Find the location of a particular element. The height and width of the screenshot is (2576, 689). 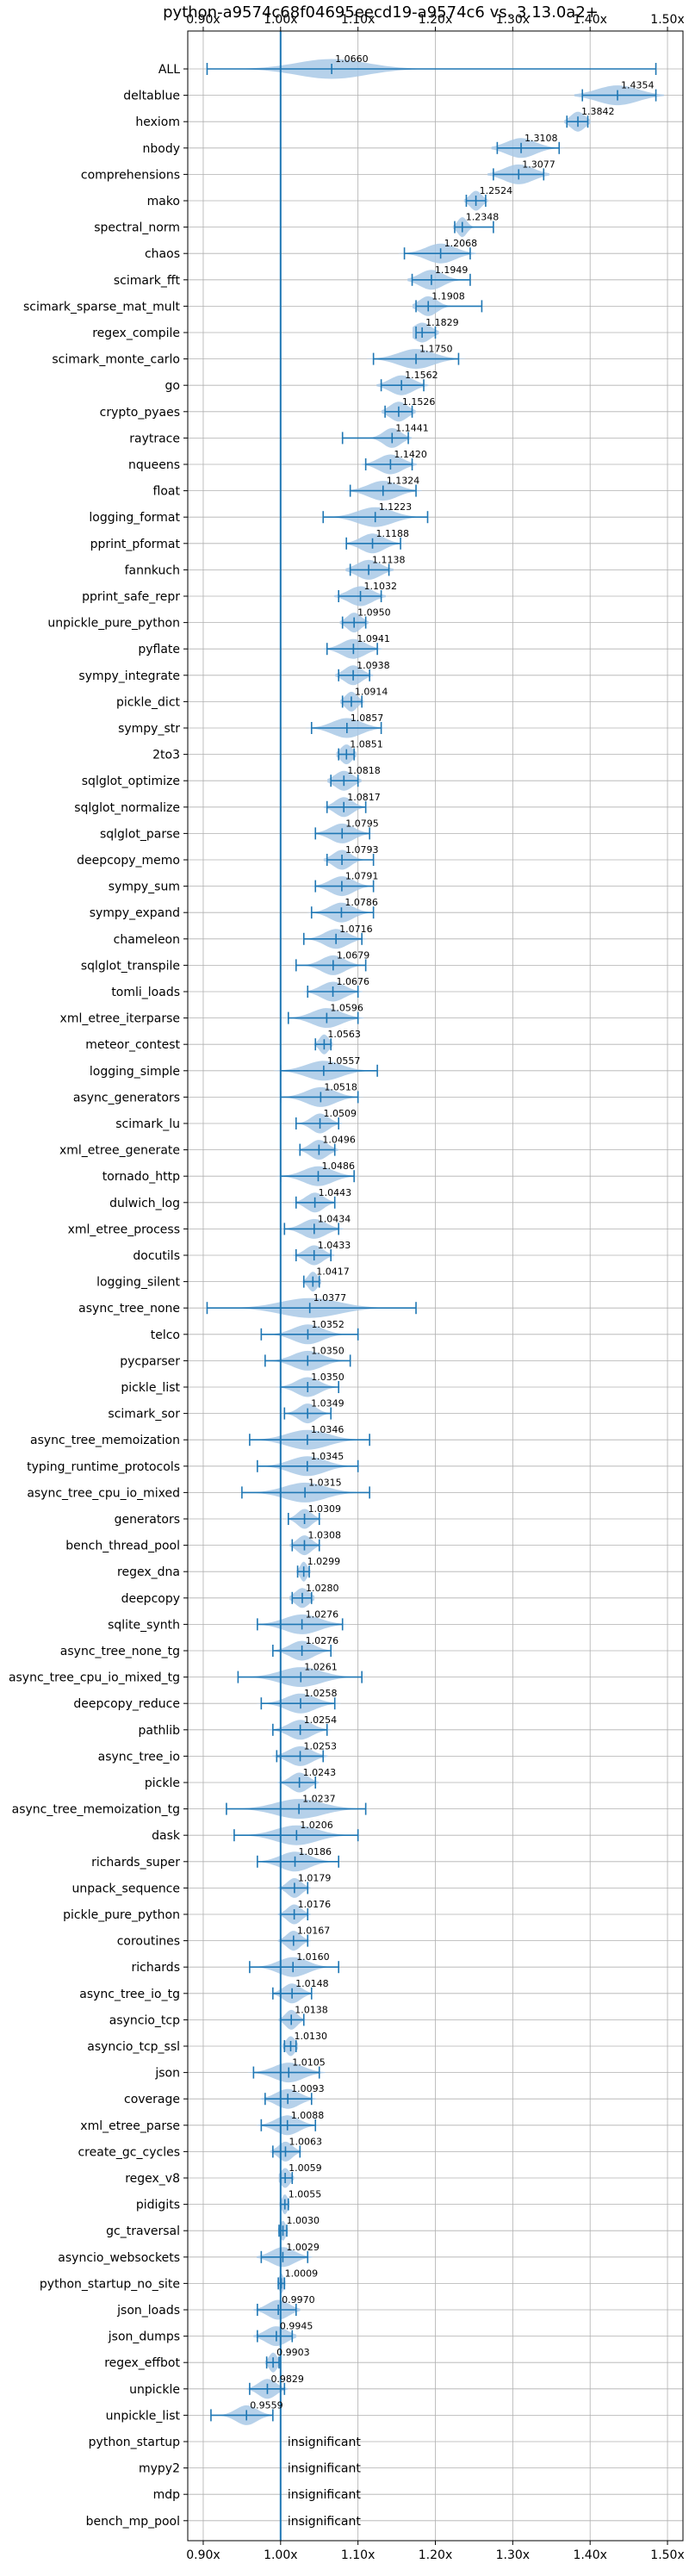

value-label: 1.0557 is located at coordinates (344, 1061).